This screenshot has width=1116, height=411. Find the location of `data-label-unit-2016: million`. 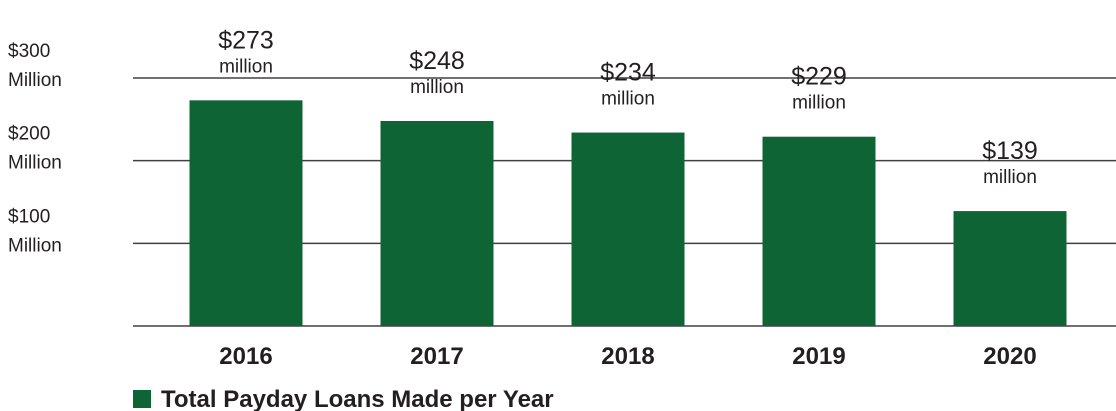

data-label-unit-2016: million is located at coordinates (246, 66).